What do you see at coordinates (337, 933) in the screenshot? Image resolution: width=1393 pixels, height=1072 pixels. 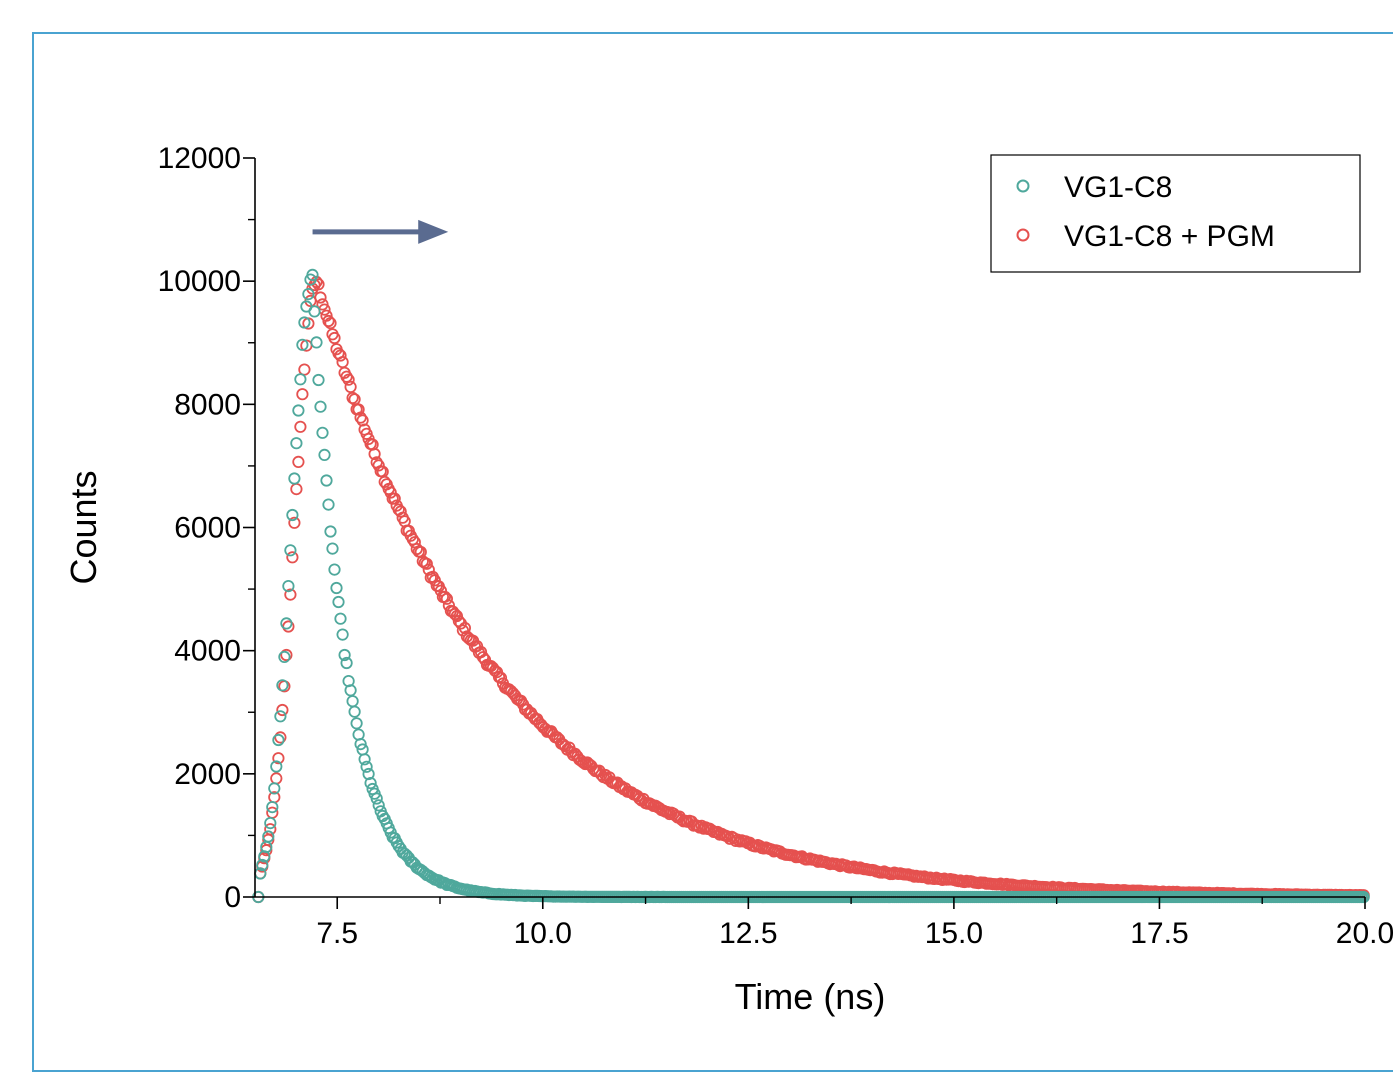 I see `x-tick-label: 7.5` at bounding box center [337, 933].